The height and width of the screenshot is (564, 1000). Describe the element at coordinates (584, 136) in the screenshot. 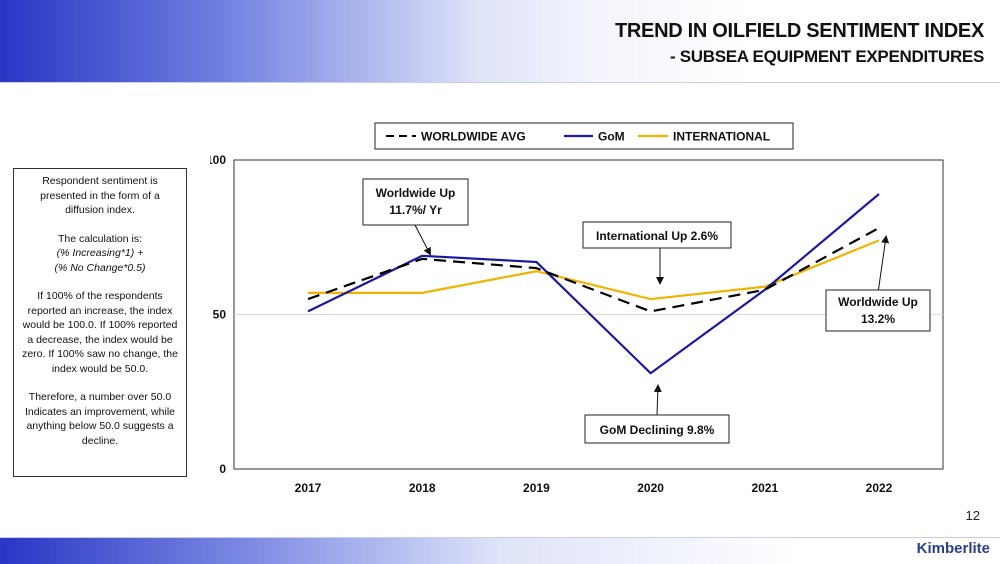

I see `legend: WORLDWIDE AVG GoM INTERNATIONAL` at that location.